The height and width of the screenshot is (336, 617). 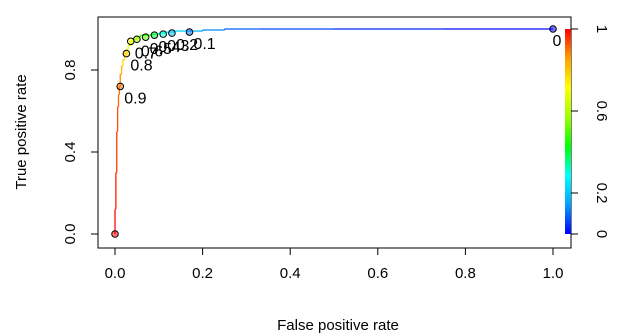 What do you see at coordinates (187, 45) in the screenshot?
I see `cutoff-label: 0.2` at bounding box center [187, 45].